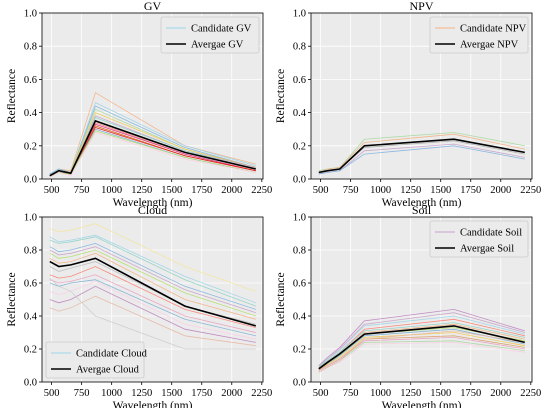 The width and height of the screenshot is (550, 408). Describe the element at coordinates (487, 249) in the screenshot. I see `legend-label-mean: Avergae Soil` at that location.